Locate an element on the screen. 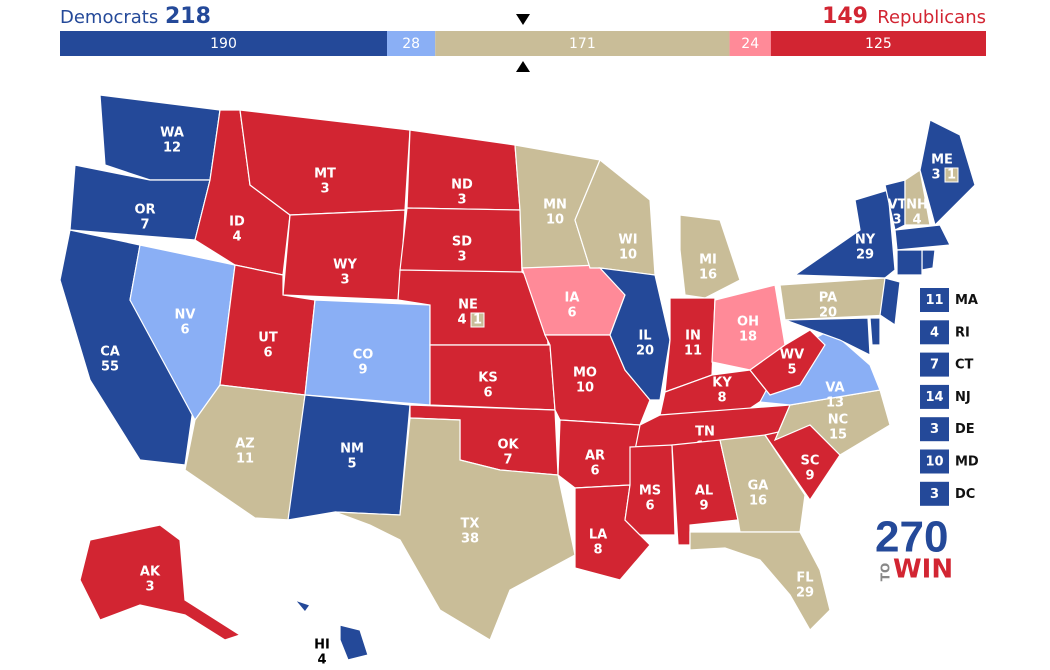  state-abbr: PA is located at coordinates (828, 298).